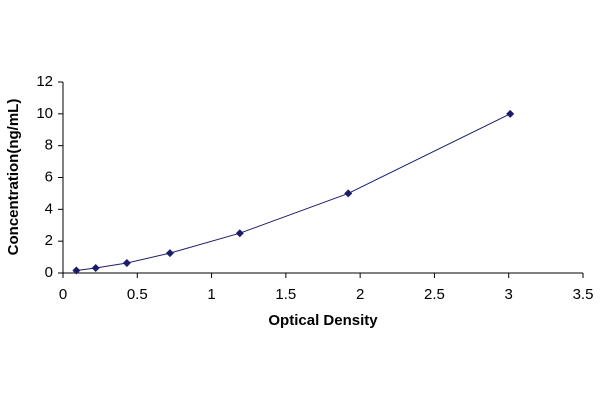  Describe the element at coordinates (211, 294) in the screenshot. I see `x-tick-label: 1` at that location.